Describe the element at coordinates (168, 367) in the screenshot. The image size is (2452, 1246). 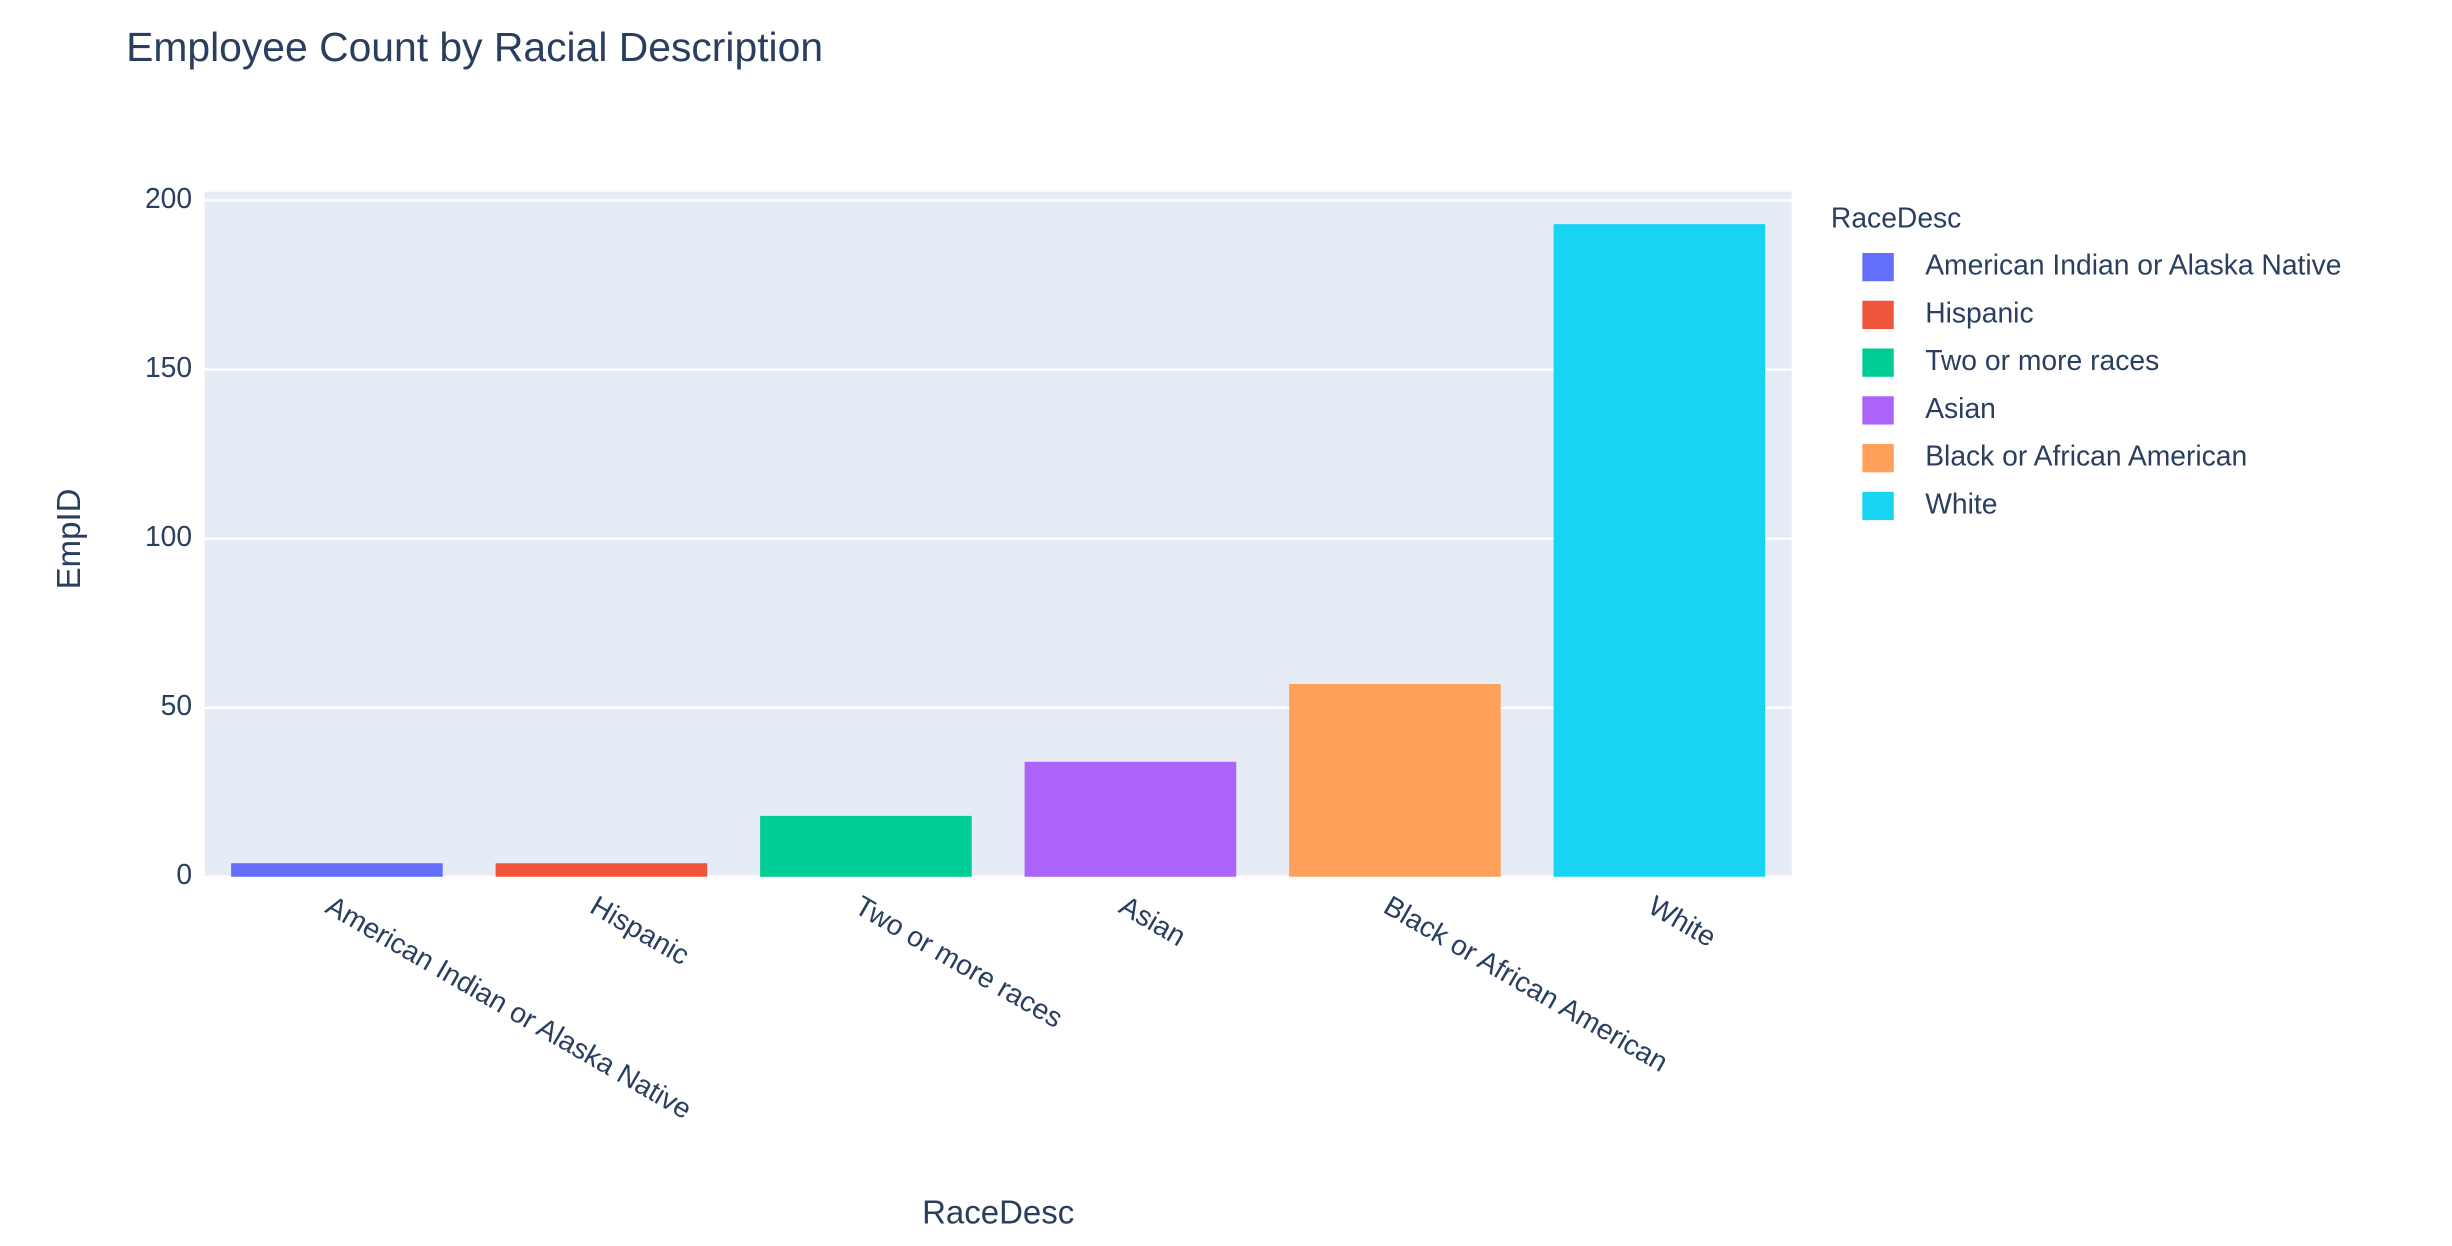
I see `y-tick-label: 150` at that location.